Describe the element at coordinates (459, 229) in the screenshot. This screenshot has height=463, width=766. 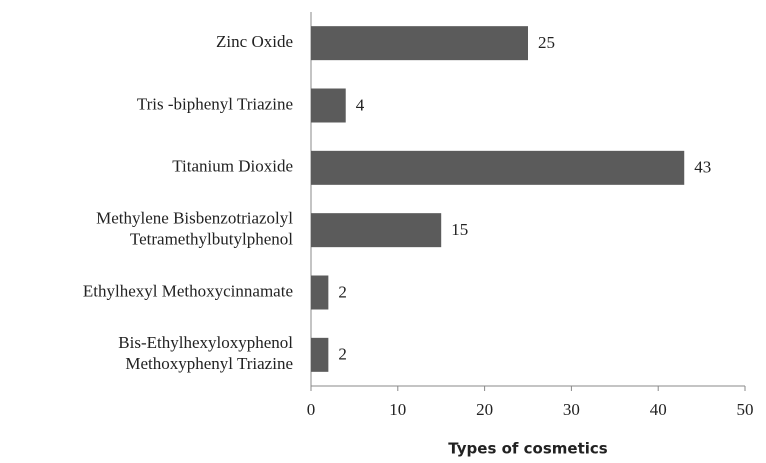
I see `data-label: 15` at that location.